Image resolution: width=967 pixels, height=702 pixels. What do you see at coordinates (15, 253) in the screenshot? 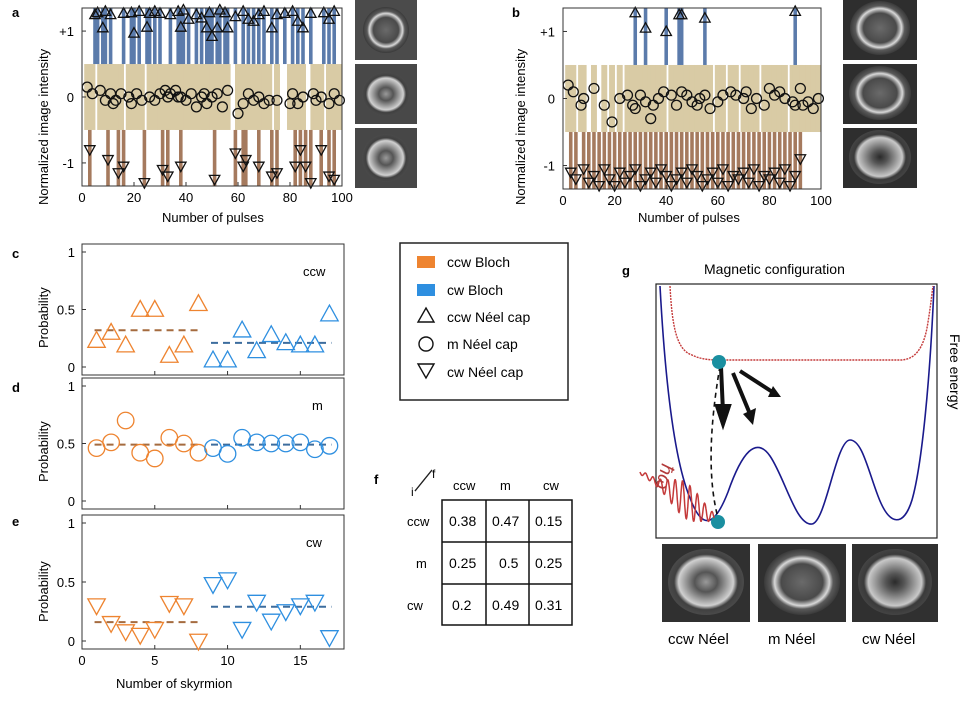
I see `panel-letter-c: c` at bounding box center [15, 253].